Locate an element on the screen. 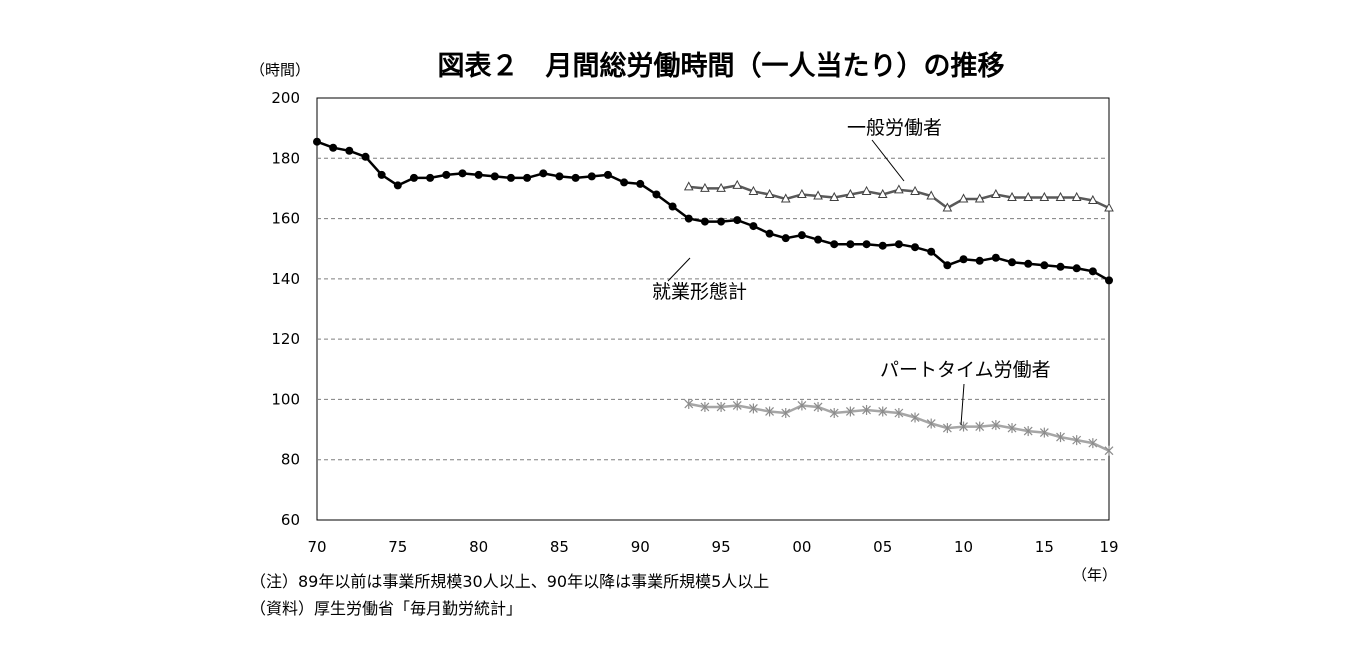  series-label-part-time-workers: パートタイム労働者 is located at coordinates (965, 370).